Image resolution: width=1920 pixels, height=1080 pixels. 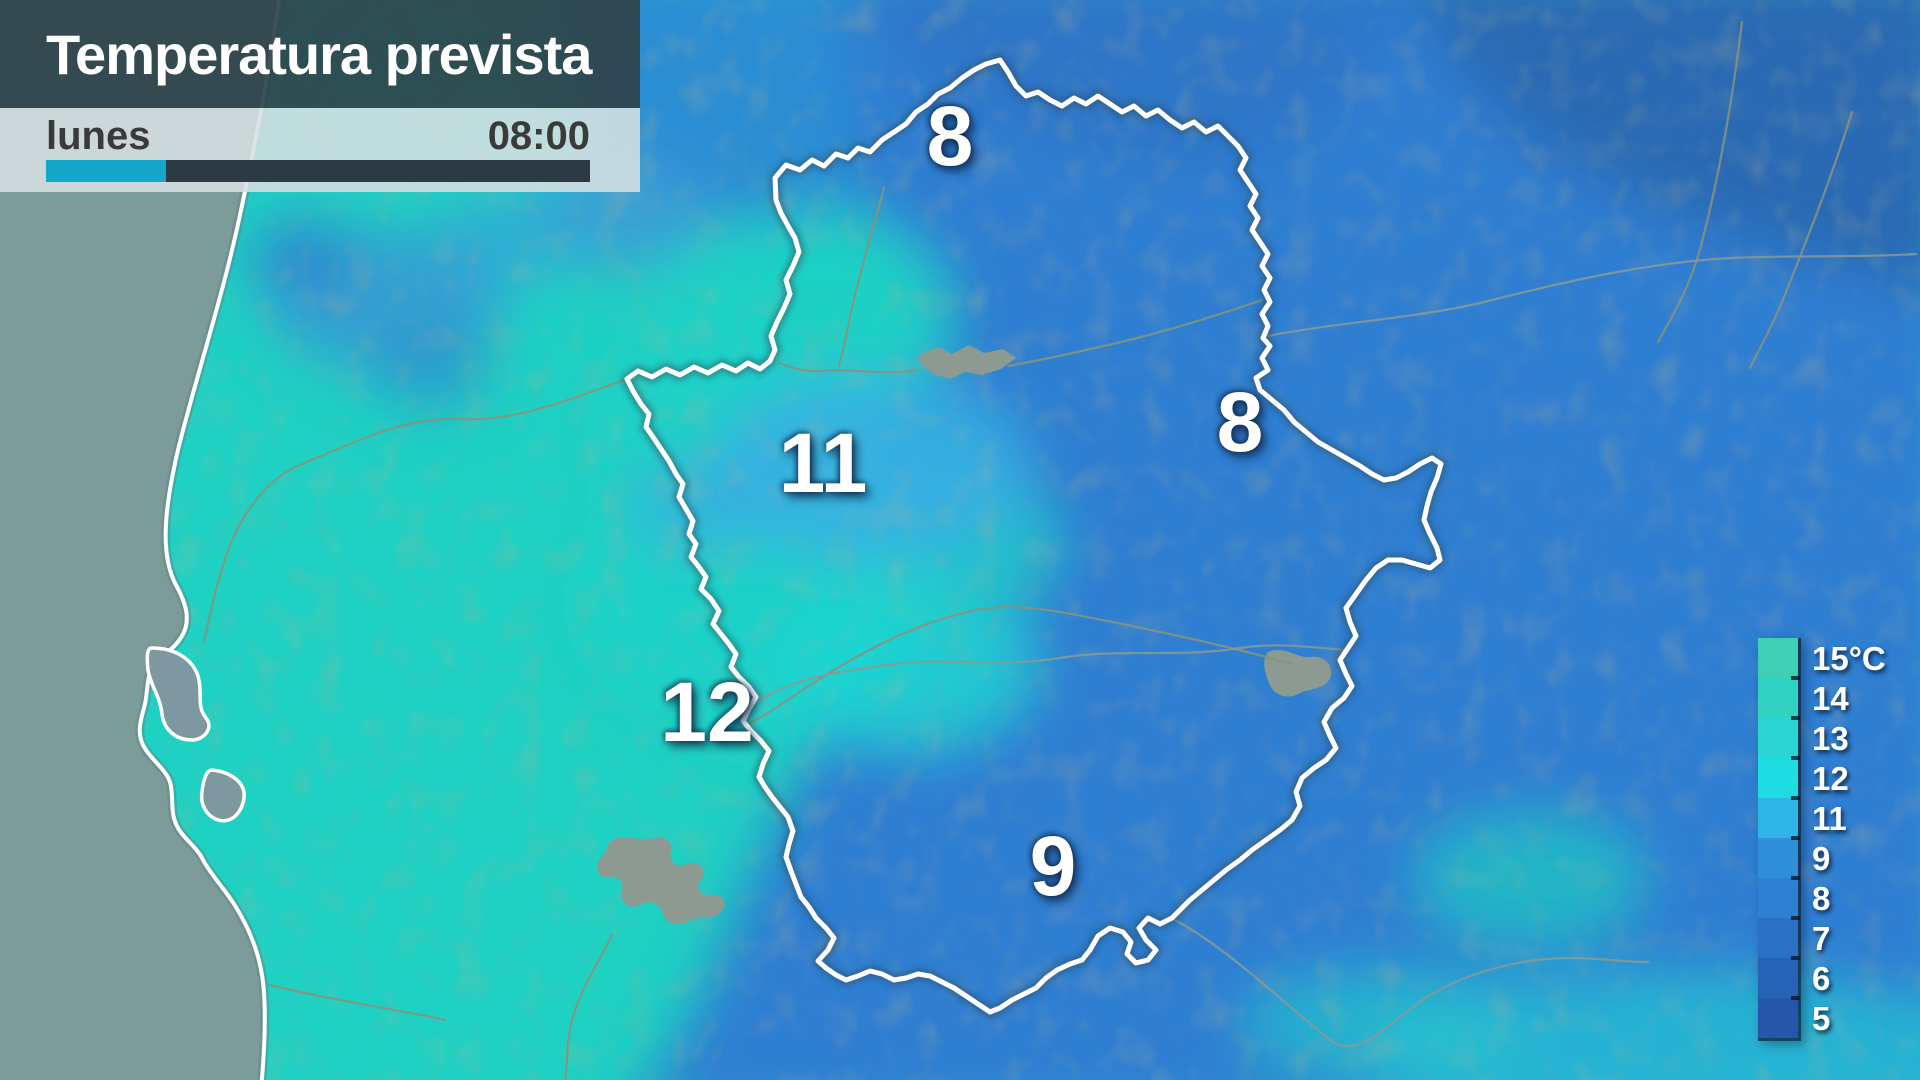 What do you see at coordinates (1821, 978) in the screenshot?
I see `legend-label: 6` at bounding box center [1821, 978].